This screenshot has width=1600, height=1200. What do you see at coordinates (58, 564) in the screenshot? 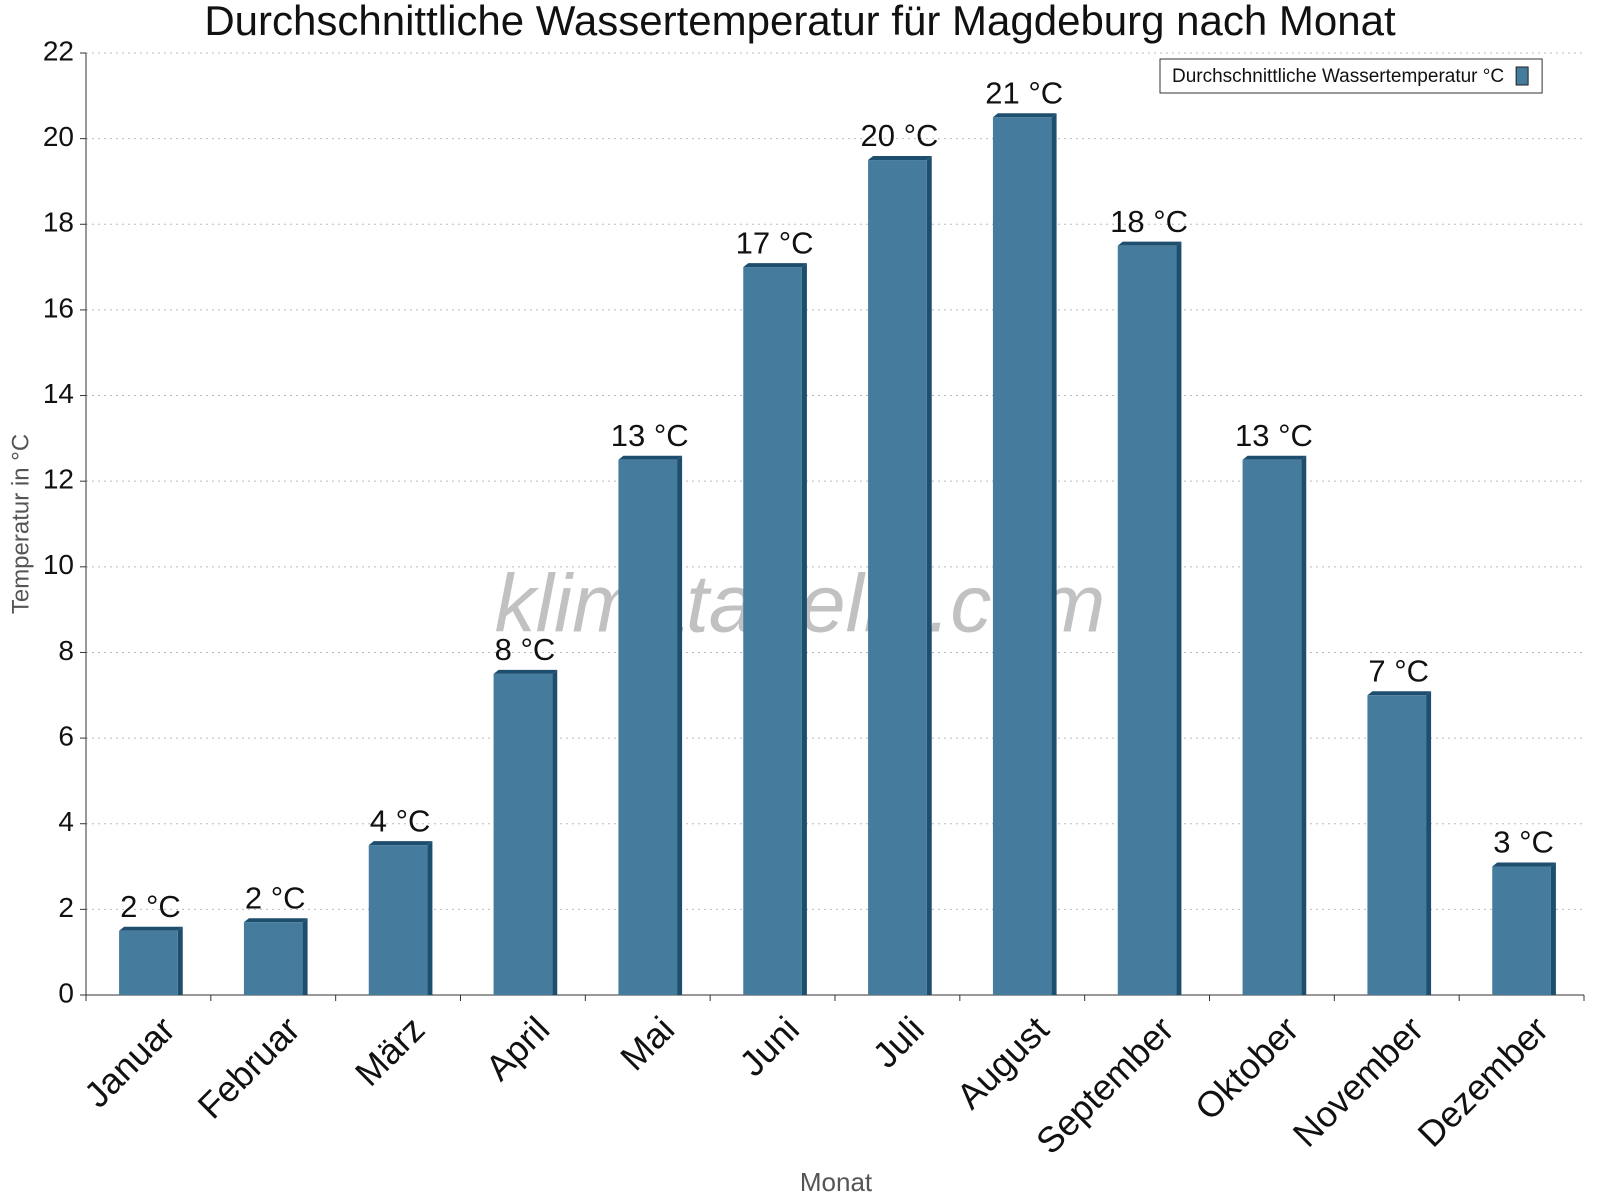
I see `y-tick-label: 10` at bounding box center [58, 564].